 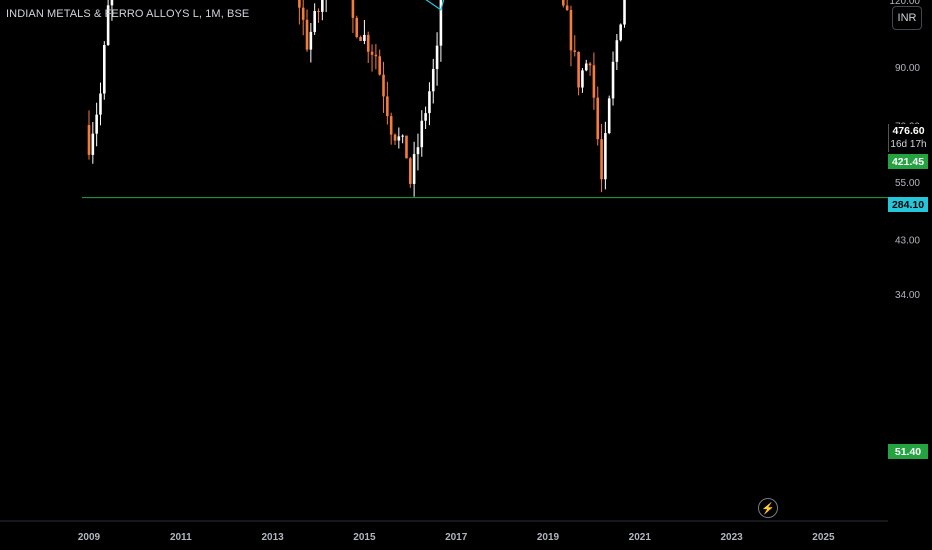 I want to click on x-tick-label: 2013, so click(x=272, y=537).